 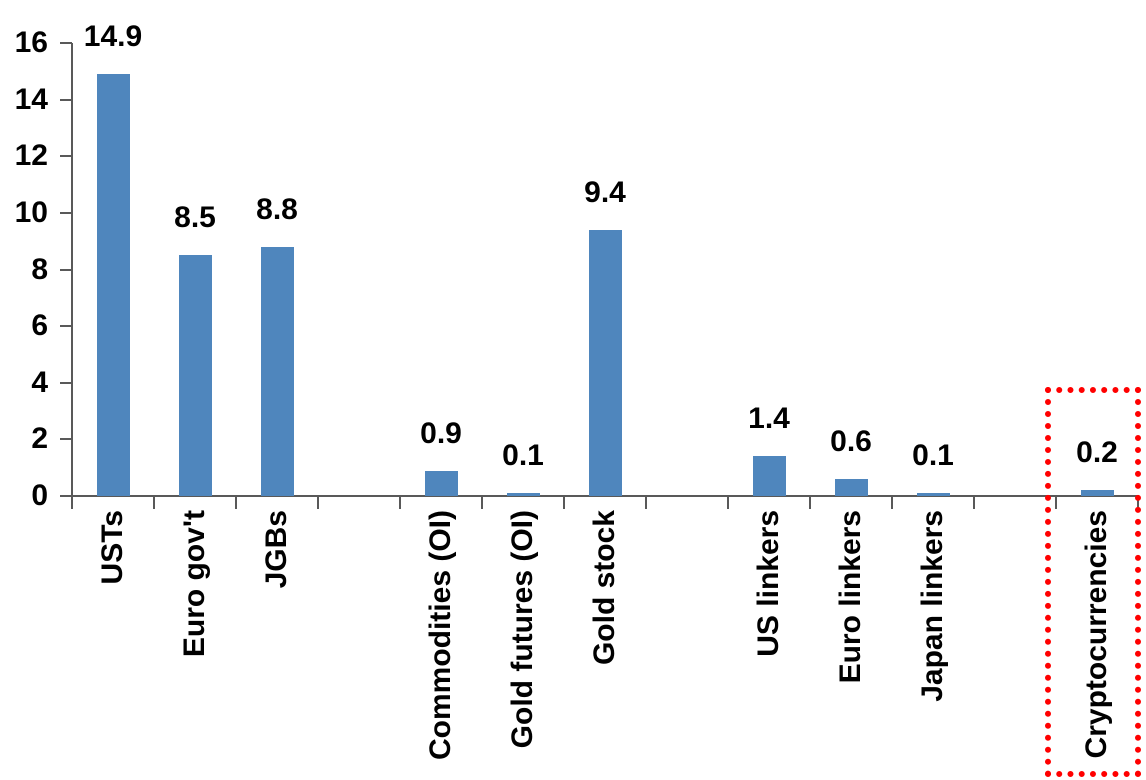 What do you see at coordinates (932, 606) in the screenshot?
I see `category-label: Japan linkers` at bounding box center [932, 606].